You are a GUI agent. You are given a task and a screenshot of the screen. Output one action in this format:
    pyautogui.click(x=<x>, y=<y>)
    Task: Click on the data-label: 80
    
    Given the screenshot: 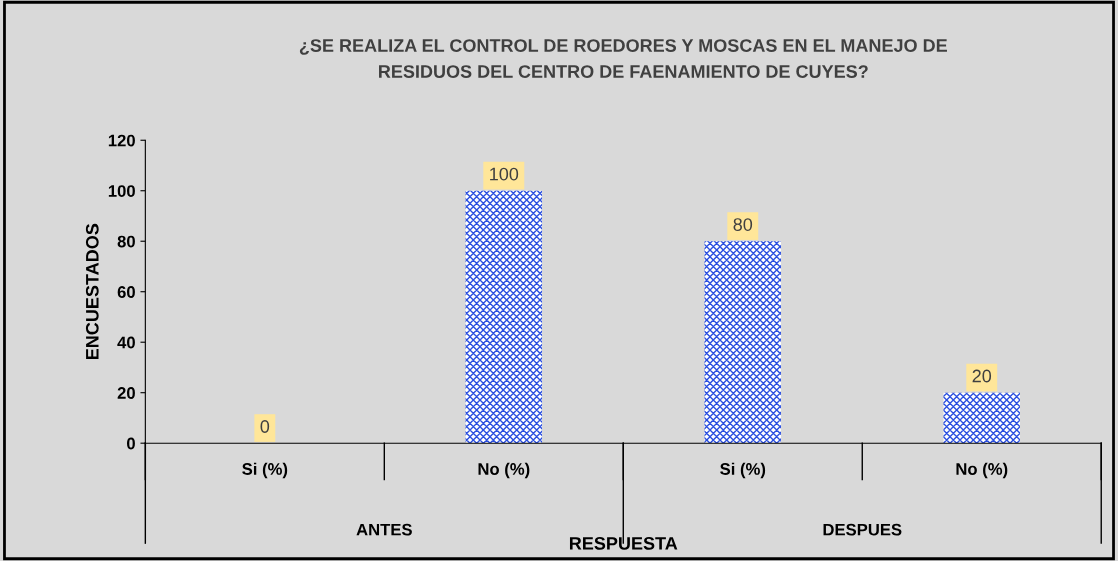 What is the action you would take?
    pyautogui.click(x=743, y=224)
    